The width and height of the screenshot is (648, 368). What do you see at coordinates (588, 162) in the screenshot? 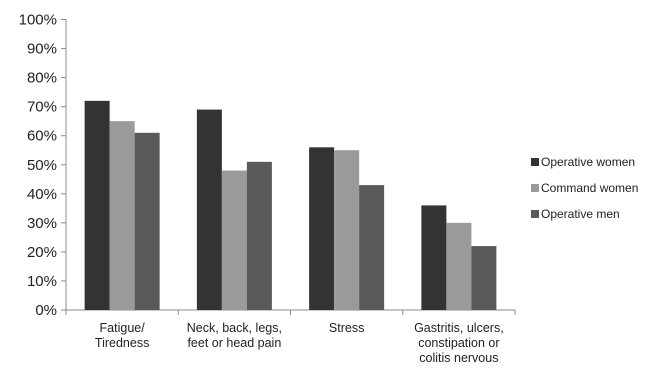
I see `legend-label: Operative women` at bounding box center [588, 162].